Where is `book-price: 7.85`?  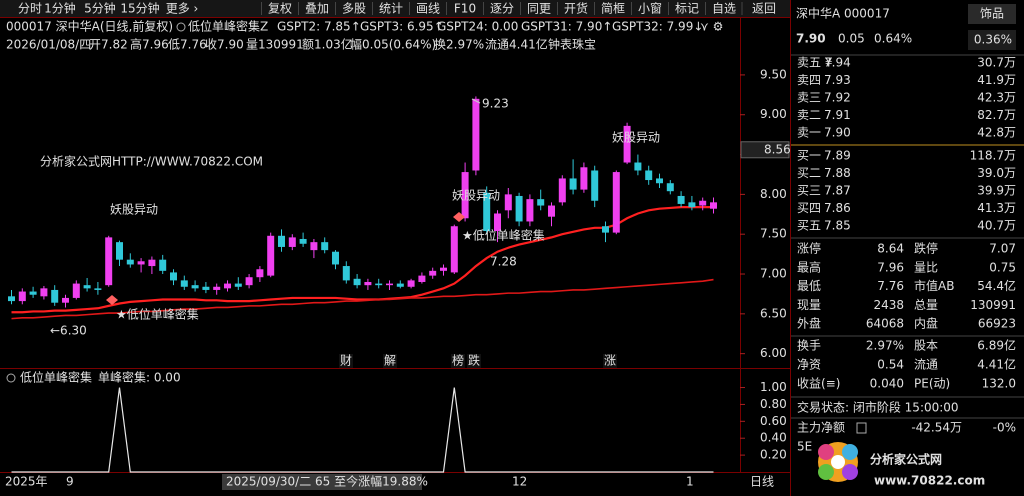
book-price: 7.85 is located at coordinates (837, 226).